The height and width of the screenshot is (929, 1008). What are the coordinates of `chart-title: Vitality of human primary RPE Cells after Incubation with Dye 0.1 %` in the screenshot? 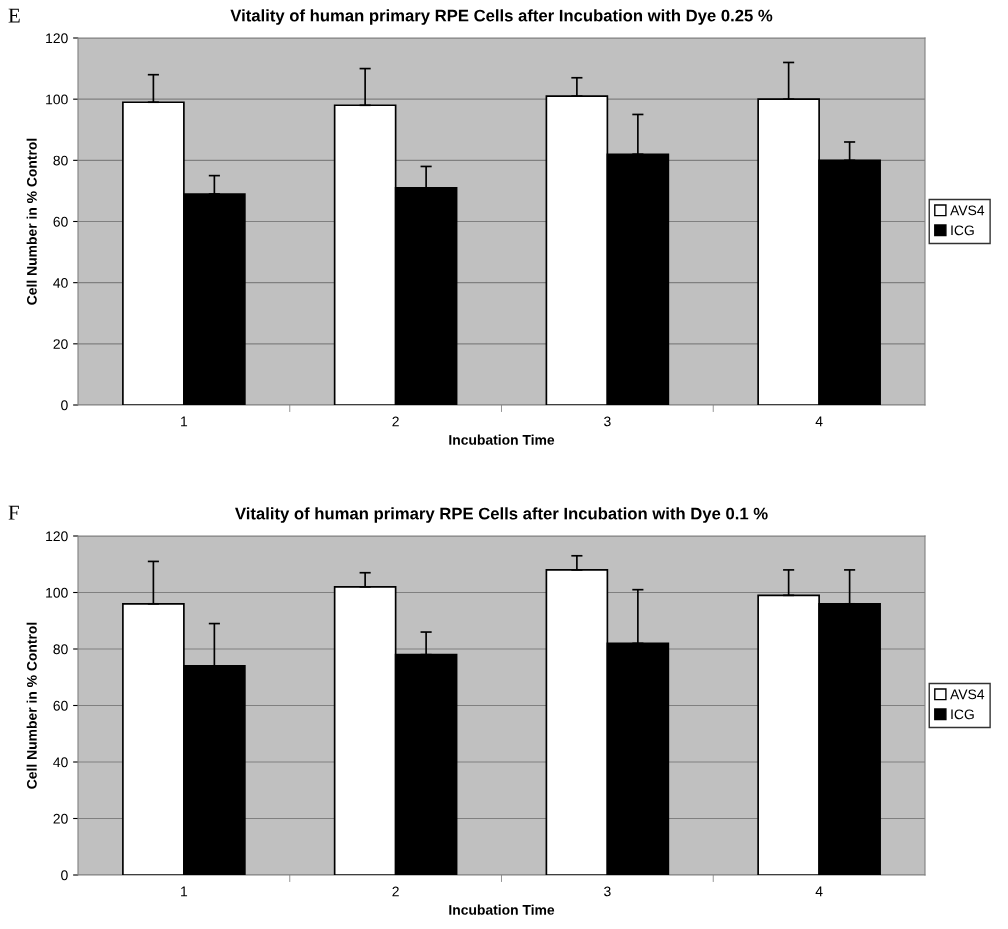 It's located at (501, 515).